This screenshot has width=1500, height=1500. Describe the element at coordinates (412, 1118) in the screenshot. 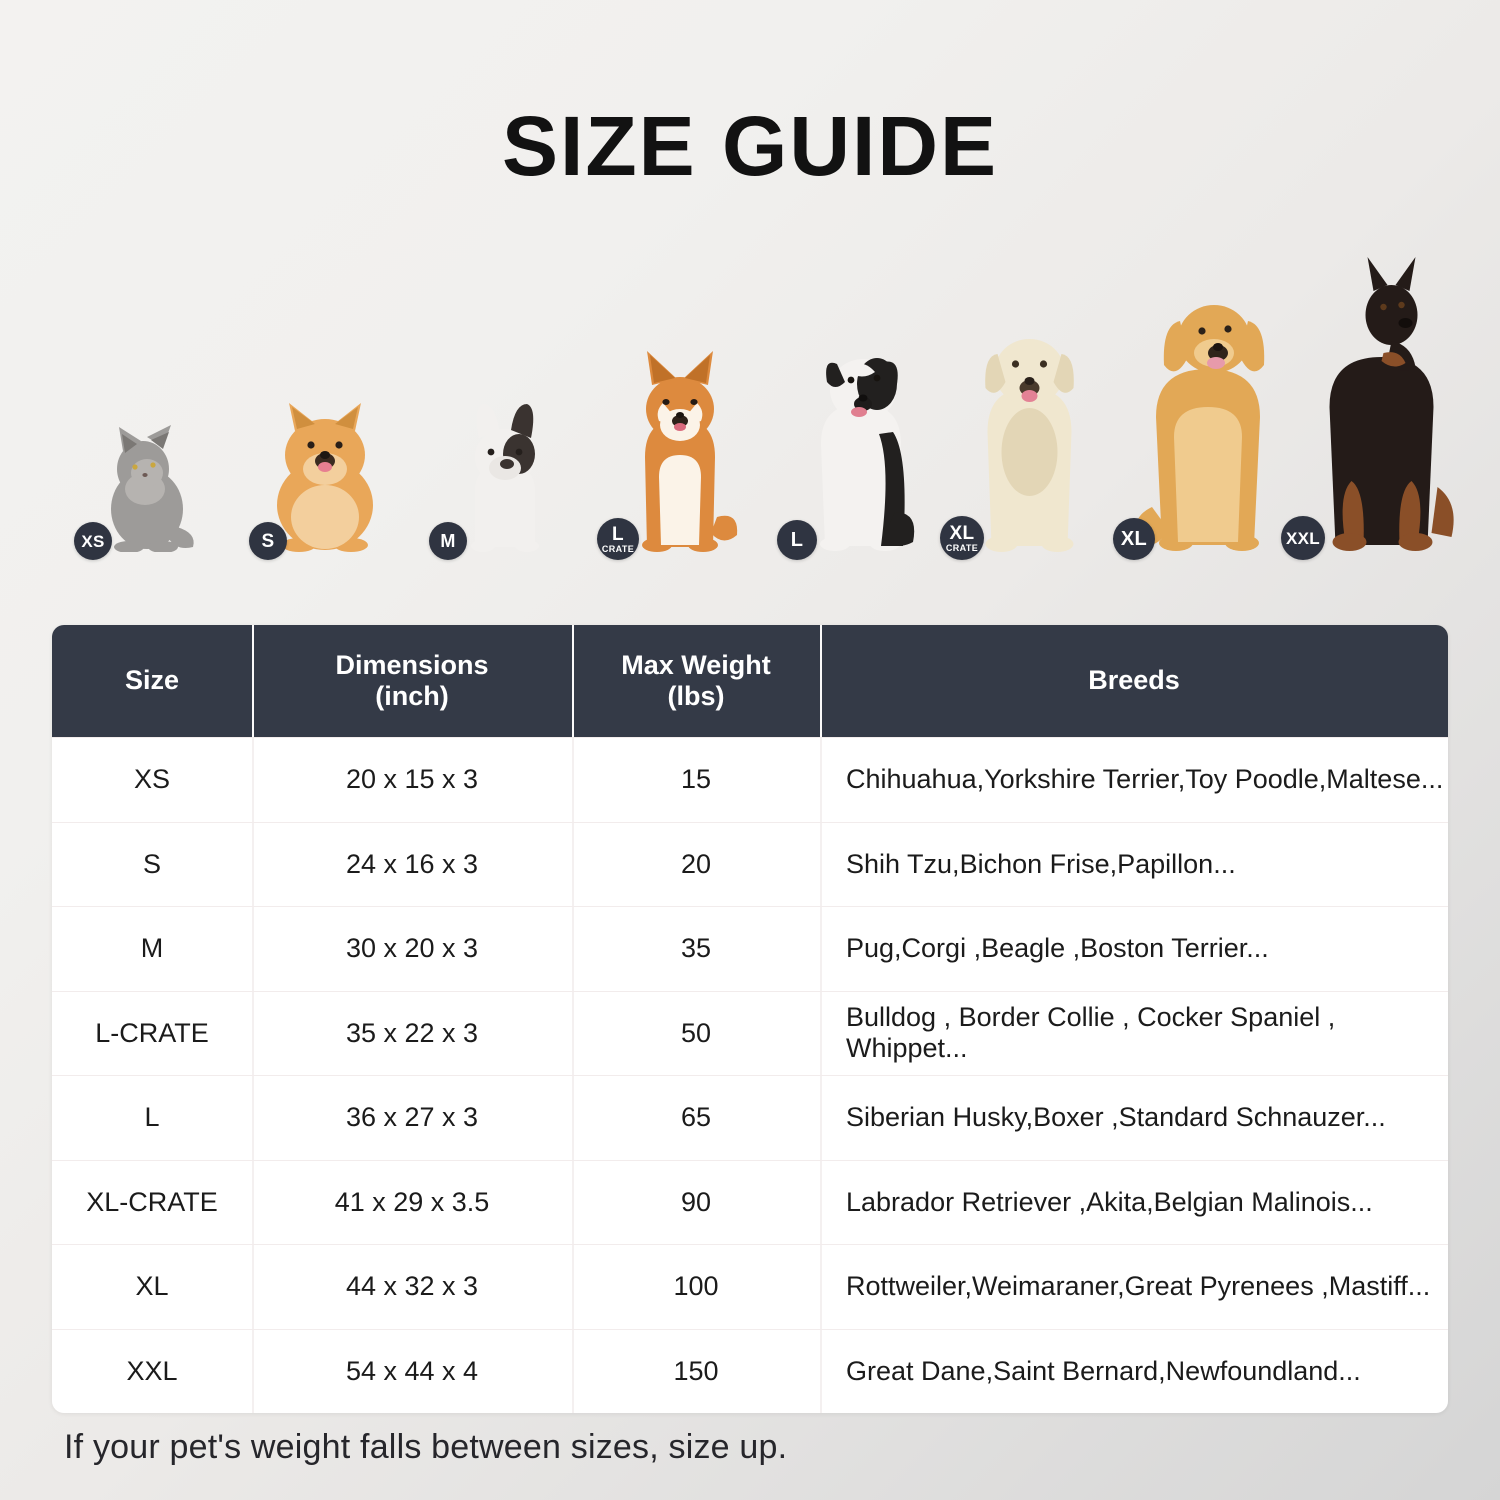

I see `cell-dimensions: 36 x 27 x 3` at that location.